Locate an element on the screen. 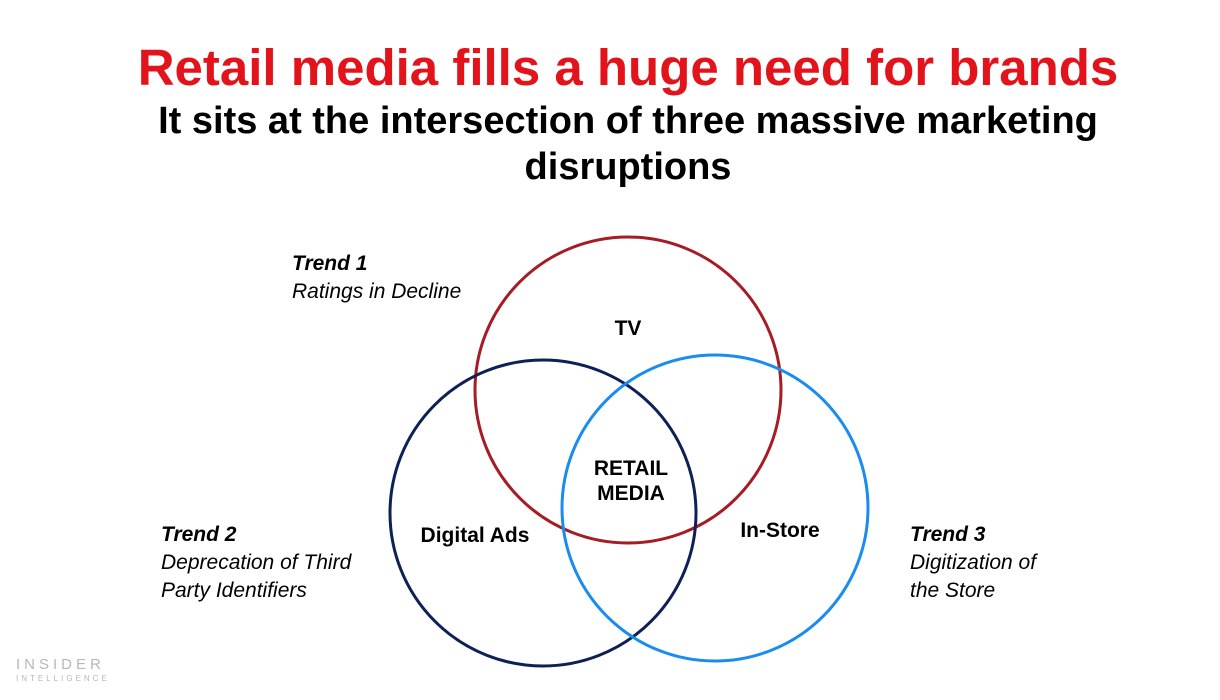 The width and height of the screenshot is (1220, 700). insider-intelligence-logo: INSIDER INTELLIGENCE is located at coordinates (63, 670).